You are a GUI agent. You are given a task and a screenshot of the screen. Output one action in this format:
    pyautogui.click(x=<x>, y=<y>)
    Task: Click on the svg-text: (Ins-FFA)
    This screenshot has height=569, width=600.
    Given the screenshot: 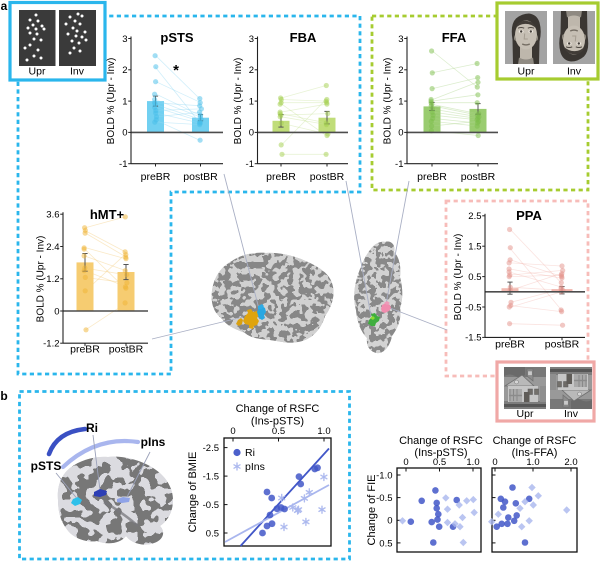 What is the action you would take?
    pyautogui.click(x=535, y=453)
    